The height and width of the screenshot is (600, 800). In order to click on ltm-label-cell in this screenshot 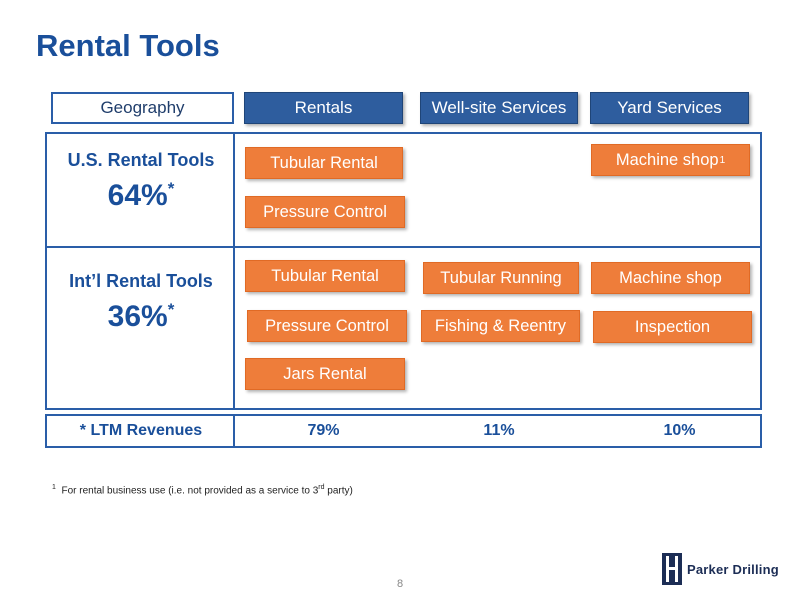, I will do `click(140, 431)`.